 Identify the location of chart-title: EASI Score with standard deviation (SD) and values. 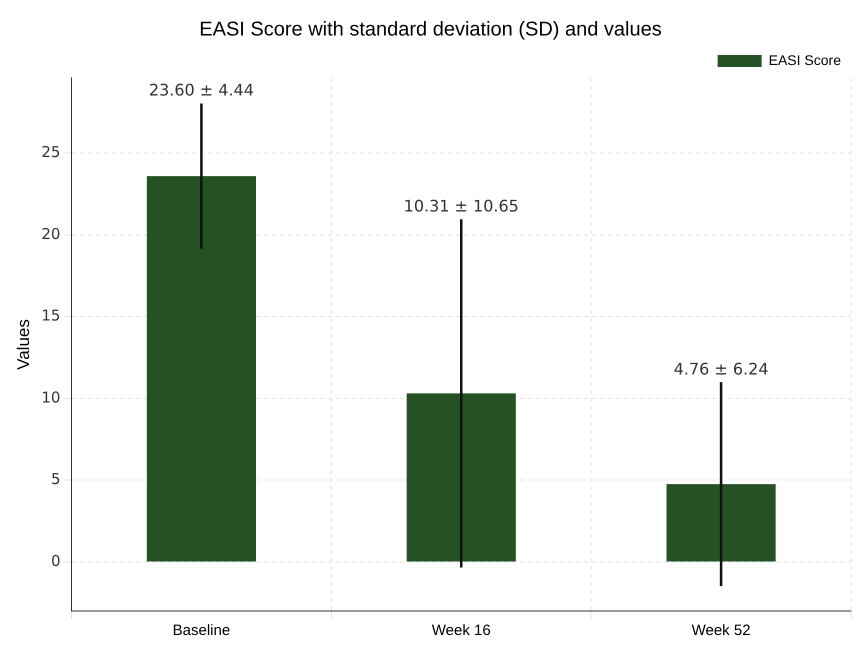
(430, 29).